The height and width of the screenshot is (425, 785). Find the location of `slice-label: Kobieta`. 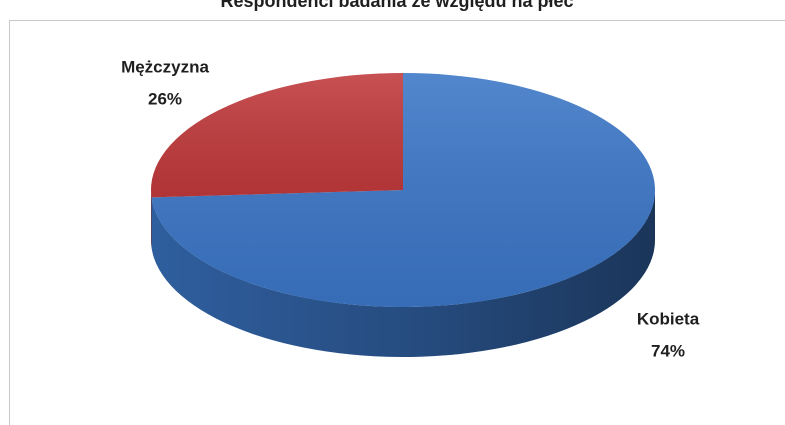

slice-label: Kobieta is located at coordinates (668, 318).